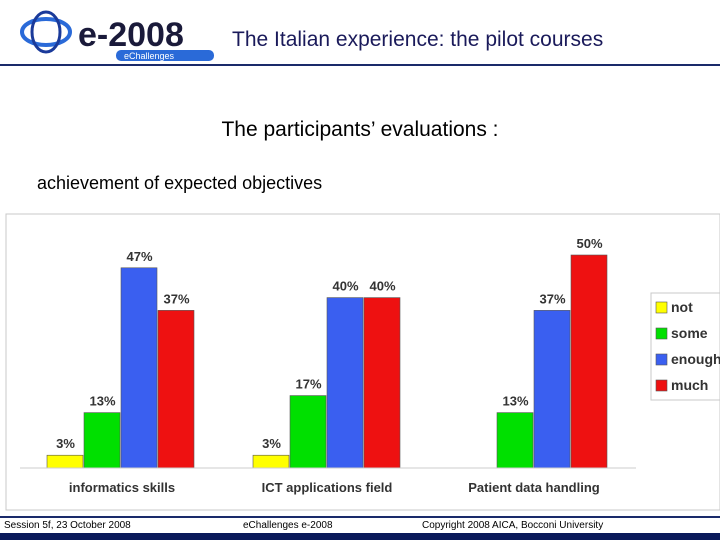 This screenshot has height=540, width=720. Describe the element at coordinates (288, 525) in the screenshot. I see `footer-conference: eChallenges e-2008` at that location.